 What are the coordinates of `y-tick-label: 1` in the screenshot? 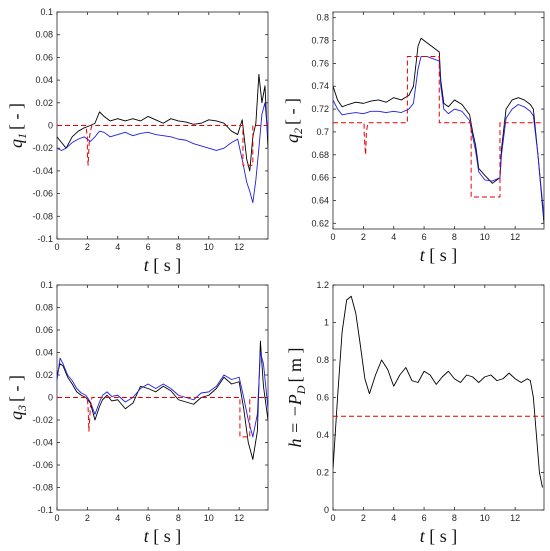 It's located at (326, 323).